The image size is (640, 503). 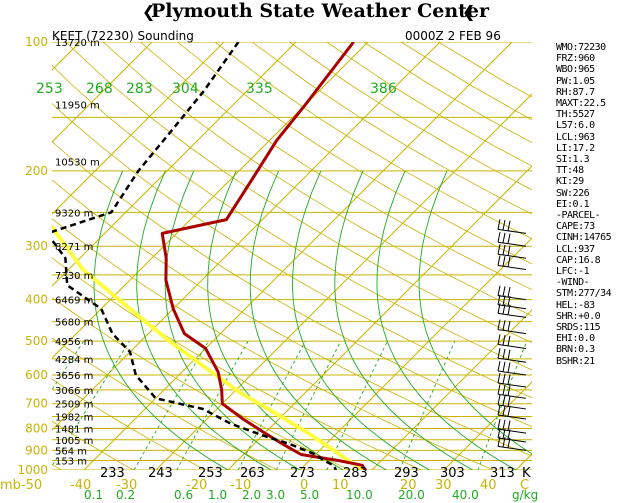 What do you see at coordinates (93, 445) in the screenshot?
I see `dry-adiabat-line` at bounding box center [93, 445].